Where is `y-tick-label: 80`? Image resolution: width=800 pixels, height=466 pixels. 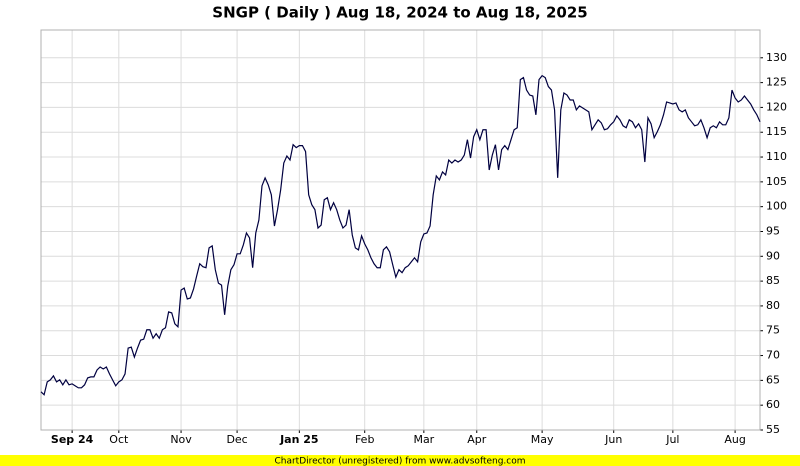 y-tick-label: 80 is located at coordinates (773, 305).